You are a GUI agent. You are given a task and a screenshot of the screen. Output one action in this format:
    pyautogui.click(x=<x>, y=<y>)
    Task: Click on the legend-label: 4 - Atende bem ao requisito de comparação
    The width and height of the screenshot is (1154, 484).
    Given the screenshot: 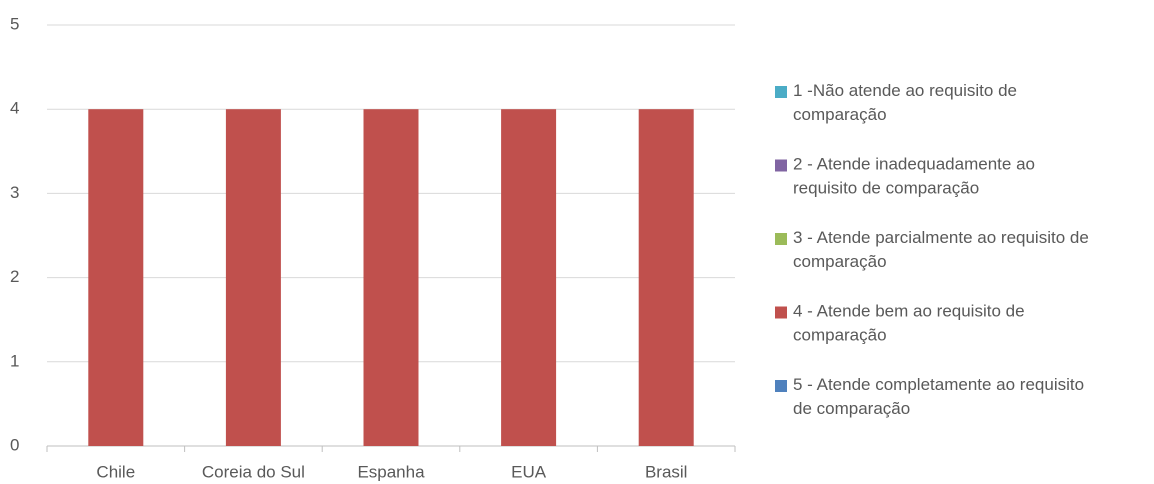 What is the action you would take?
    pyautogui.click(x=909, y=323)
    